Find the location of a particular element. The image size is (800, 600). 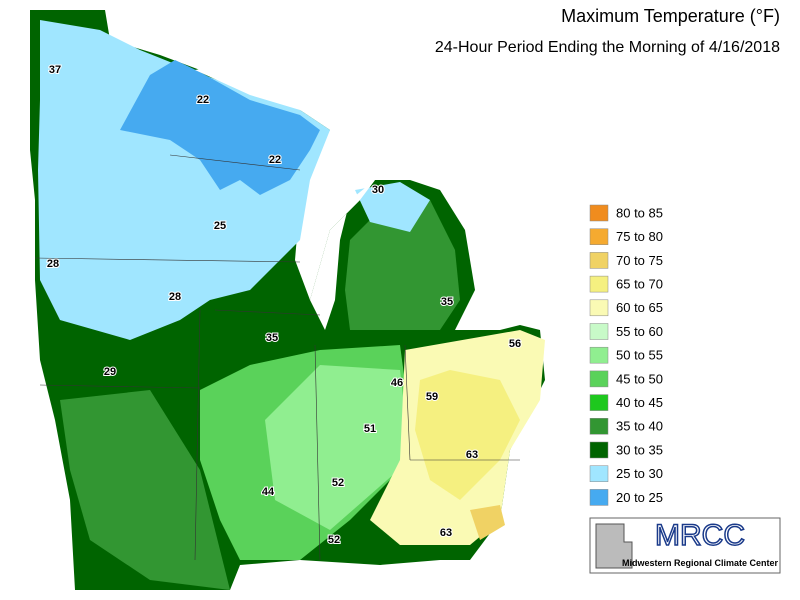

station-value: 59 is located at coordinates (432, 397).